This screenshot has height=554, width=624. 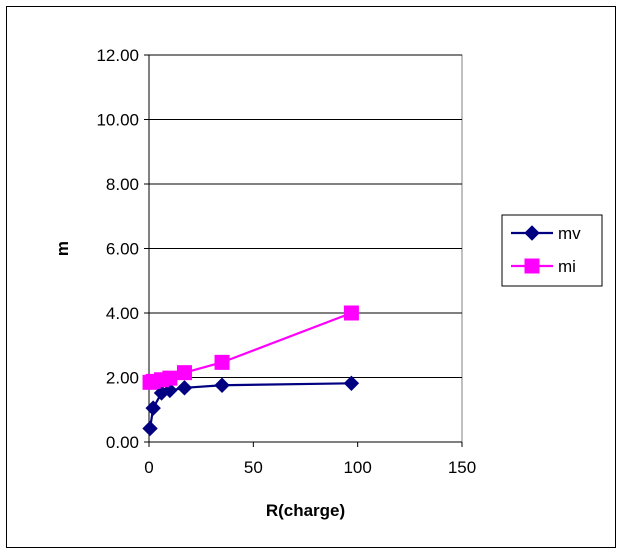 What do you see at coordinates (569, 233) in the screenshot?
I see `legend-label: mv` at bounding box center [569, 233].